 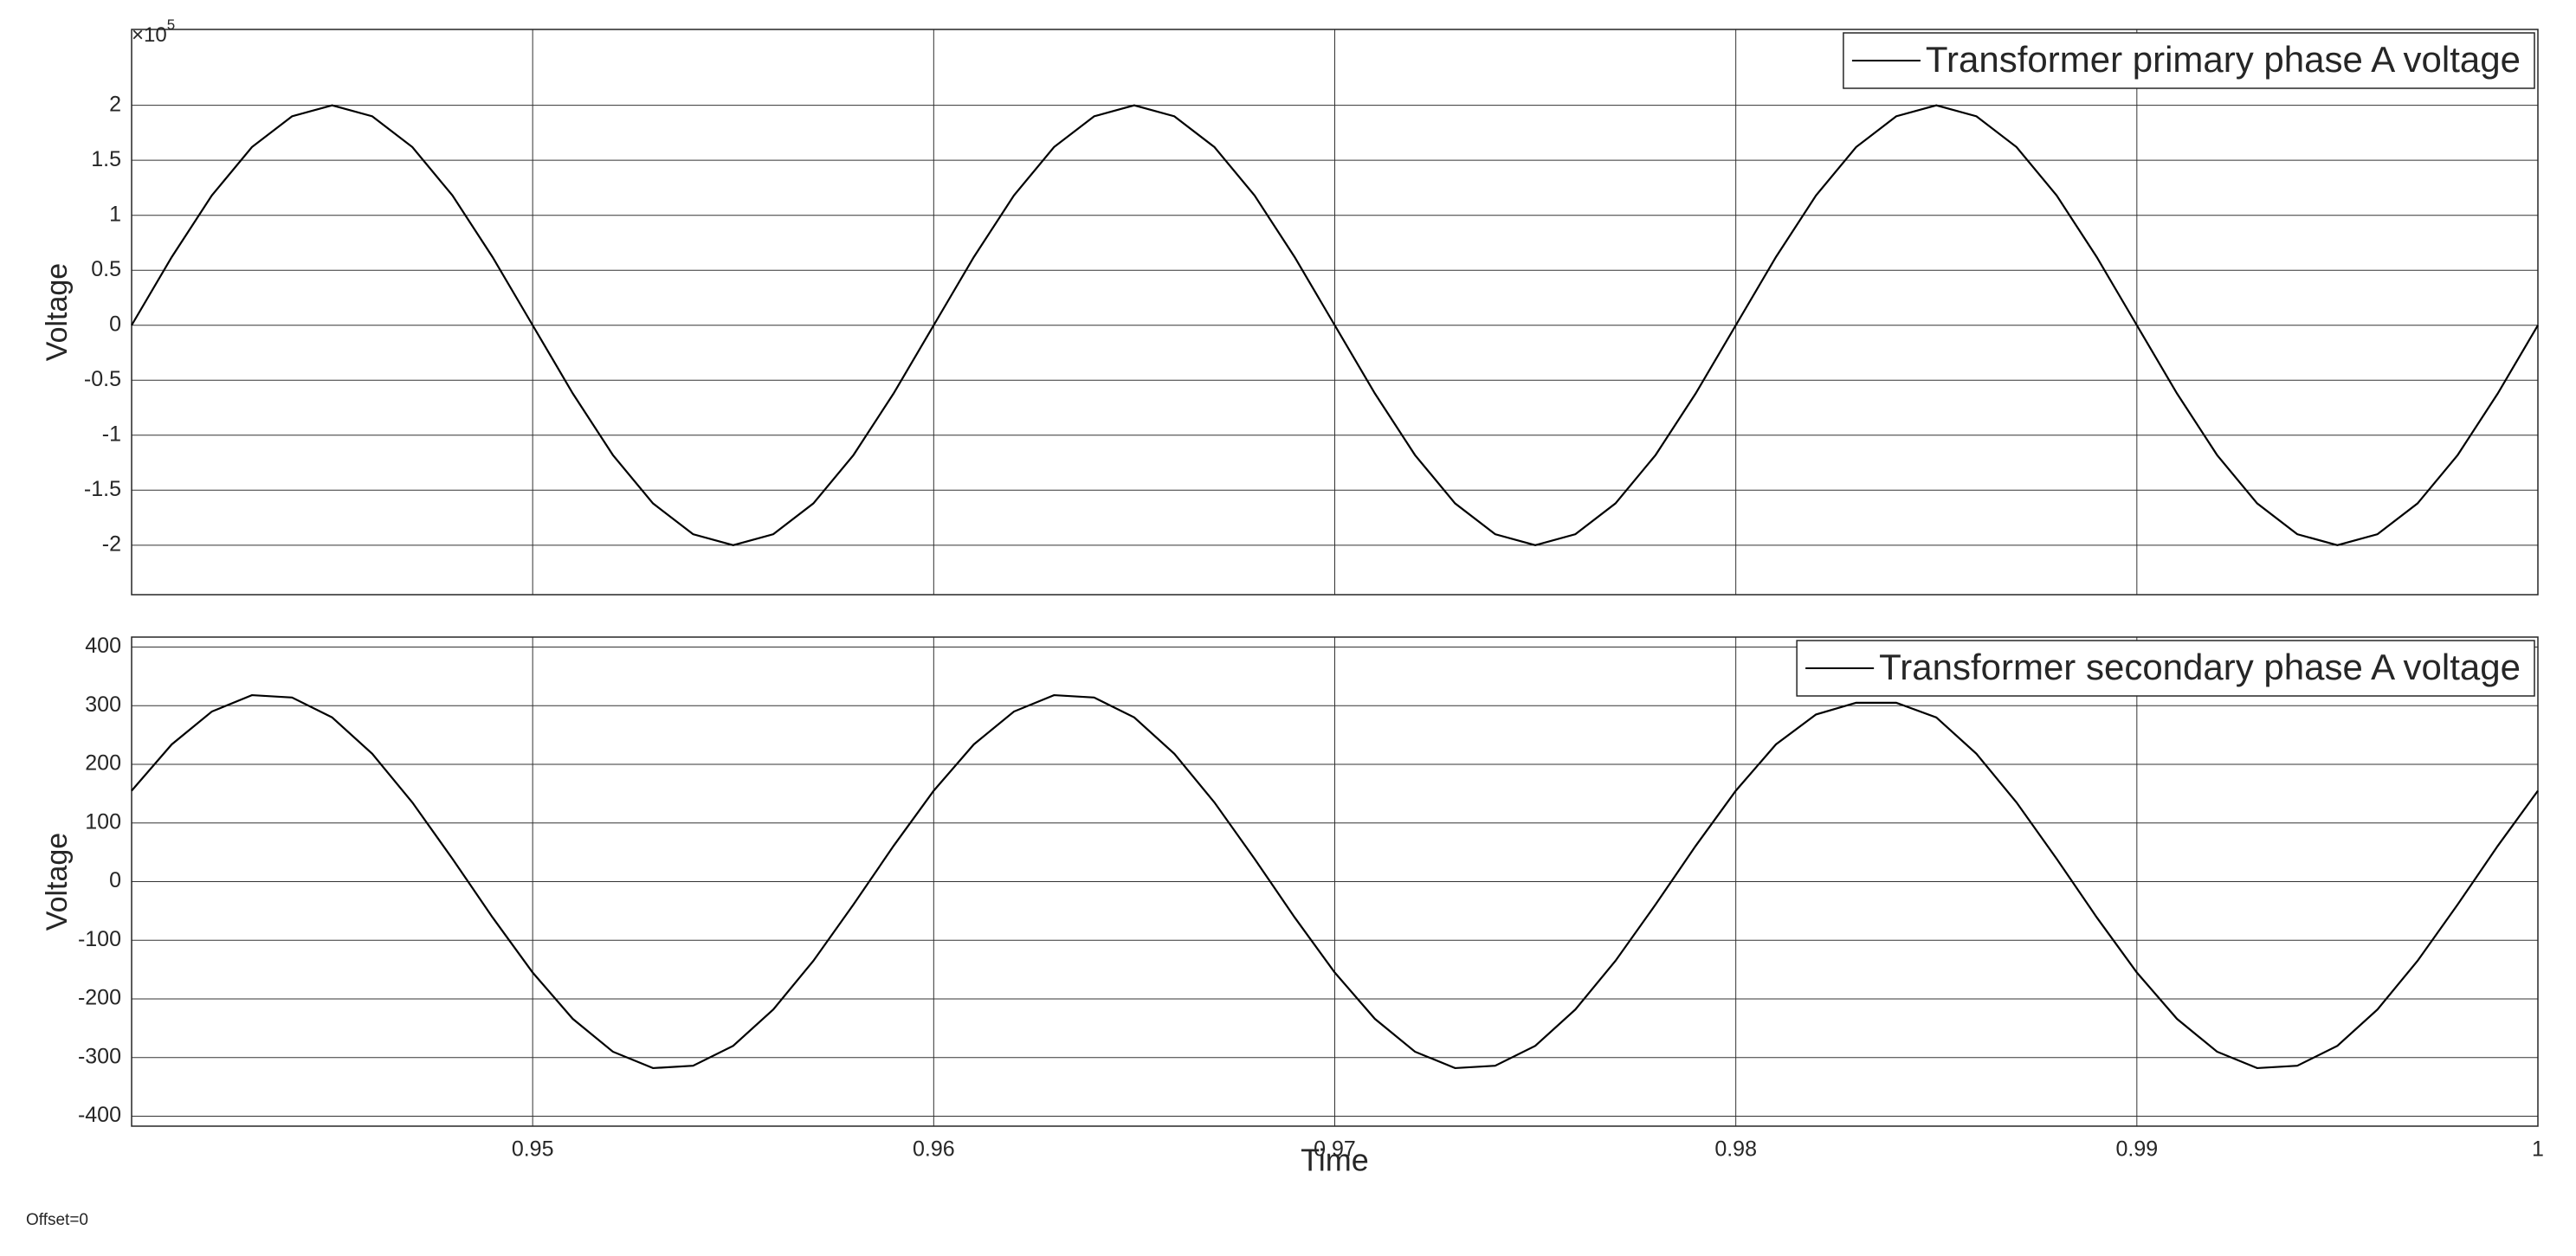 I want to click on y-tick-label: -0.5, so click(x=102, y=379).